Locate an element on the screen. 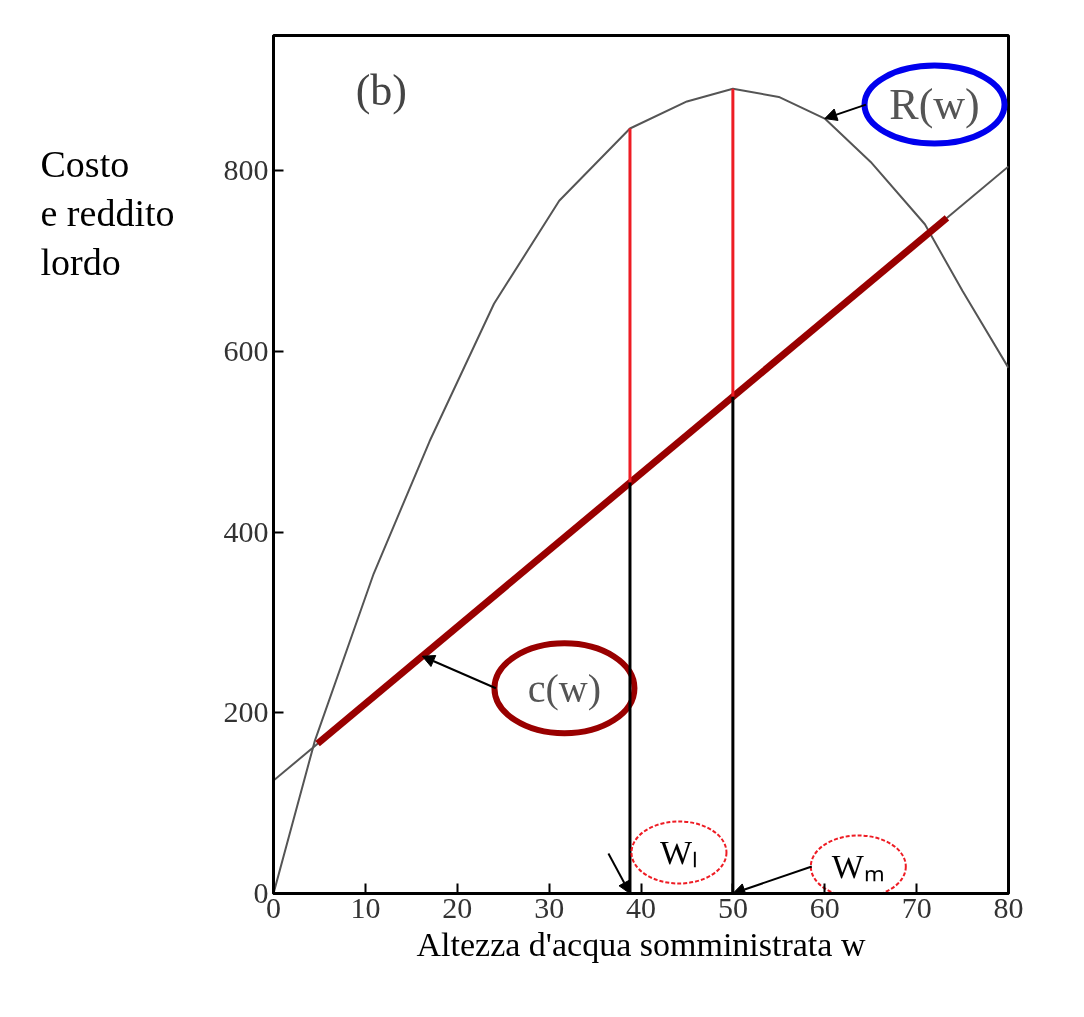 This screenshot has height=1017, width=1084. x-tick-label: 30 is located at coordinates (549, 907).